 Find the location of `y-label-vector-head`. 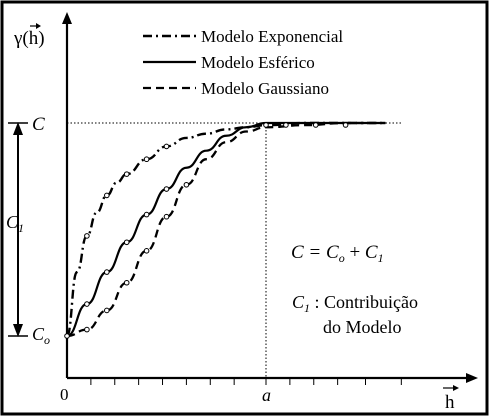

y-label-vector-head is located at coordinates (38, 26).